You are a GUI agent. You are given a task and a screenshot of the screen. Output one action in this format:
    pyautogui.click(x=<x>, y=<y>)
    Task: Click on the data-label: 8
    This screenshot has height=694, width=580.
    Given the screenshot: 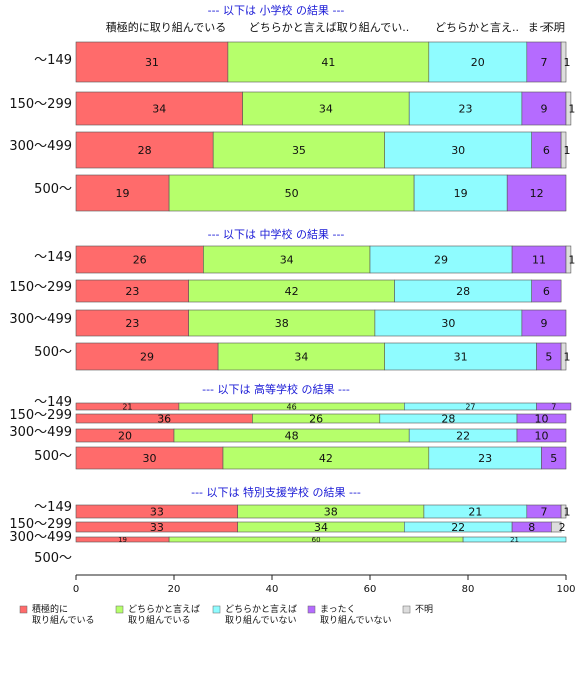 What is the action you would take?
    pyautogui.click(x=531, y=527)
    